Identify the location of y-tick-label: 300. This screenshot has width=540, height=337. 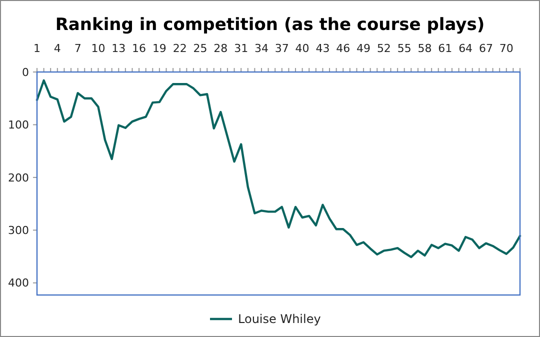
(18, 231).